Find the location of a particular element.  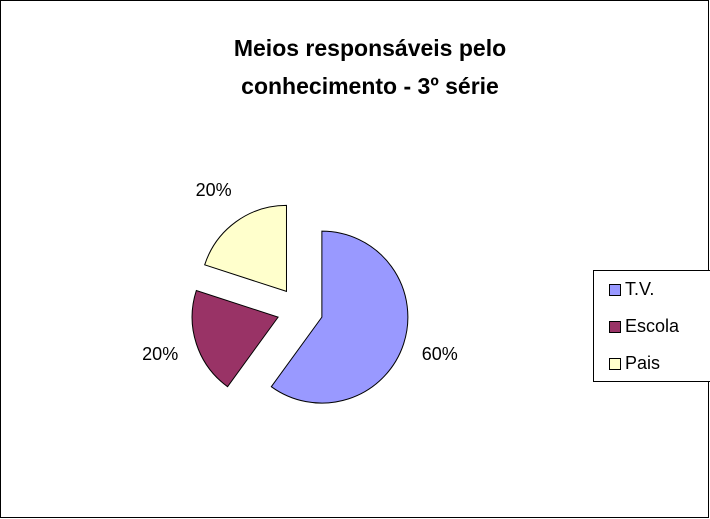

chart-title: Meios responsáveis pelo is located at coordinates (370, 48).